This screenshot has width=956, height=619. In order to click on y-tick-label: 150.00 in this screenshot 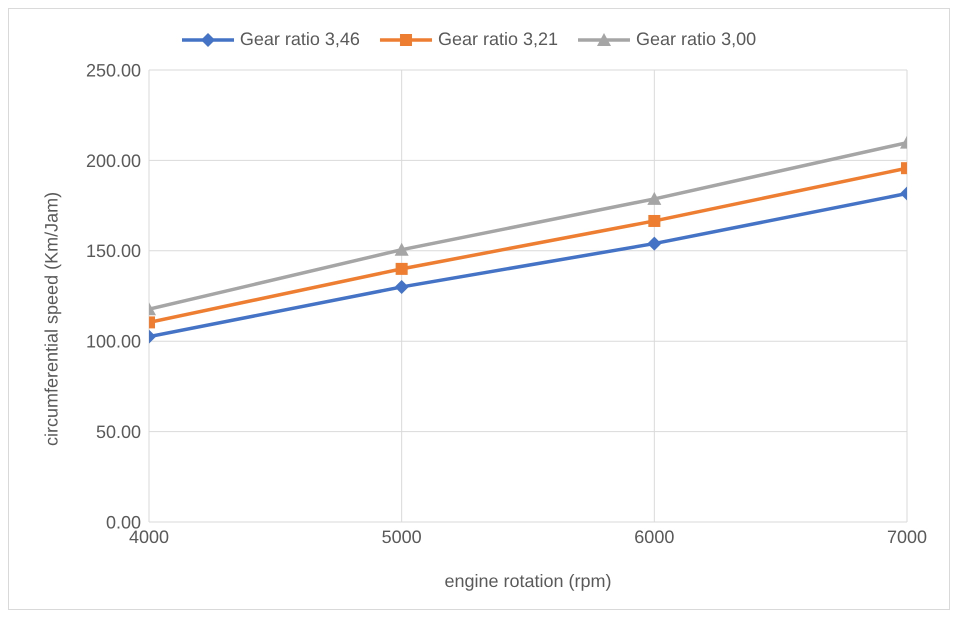, I will do `click(113, 251)`.